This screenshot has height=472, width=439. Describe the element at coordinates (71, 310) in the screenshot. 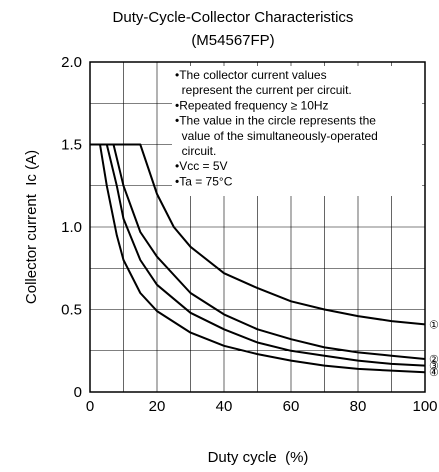

I see `y-tick-label: 0.5` at that location.